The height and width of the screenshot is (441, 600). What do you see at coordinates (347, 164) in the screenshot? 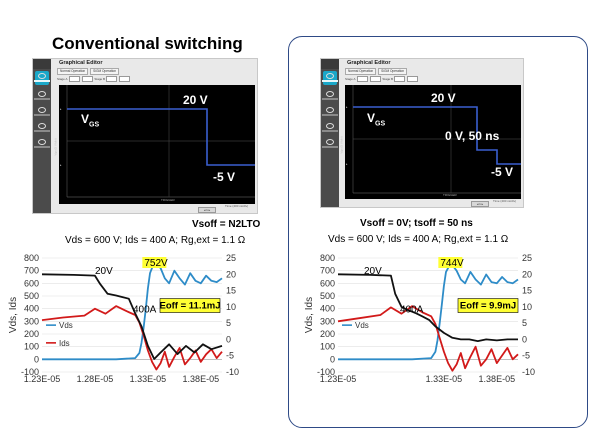
I see `scope-marker-low: ▸` at bounding box center [347, 164].